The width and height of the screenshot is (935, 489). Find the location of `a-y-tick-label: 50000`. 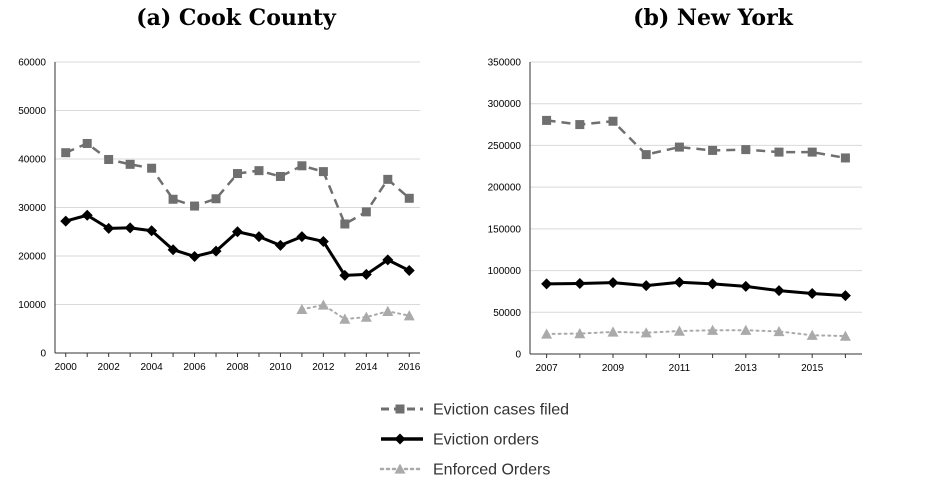

a-y-tick-label: 50000 is located at coordinates (32, 111).